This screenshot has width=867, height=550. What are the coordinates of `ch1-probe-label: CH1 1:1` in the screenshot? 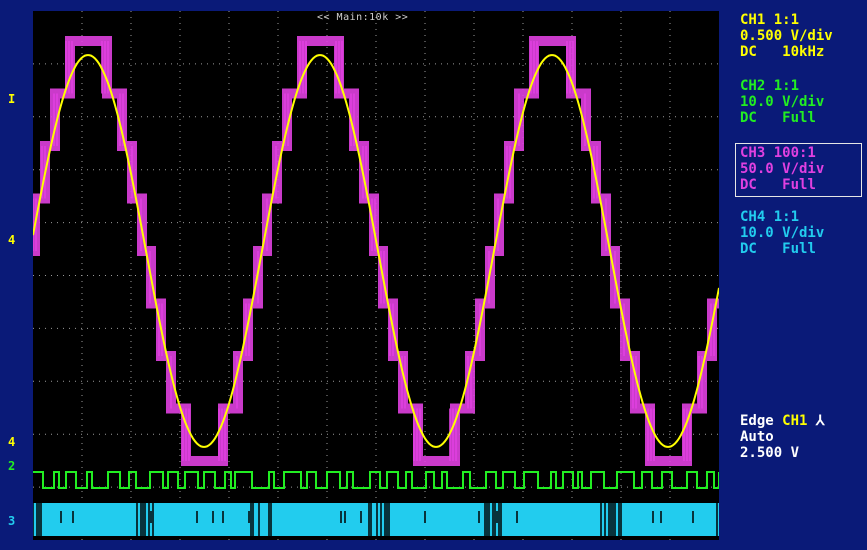 It's located at (770, 20).